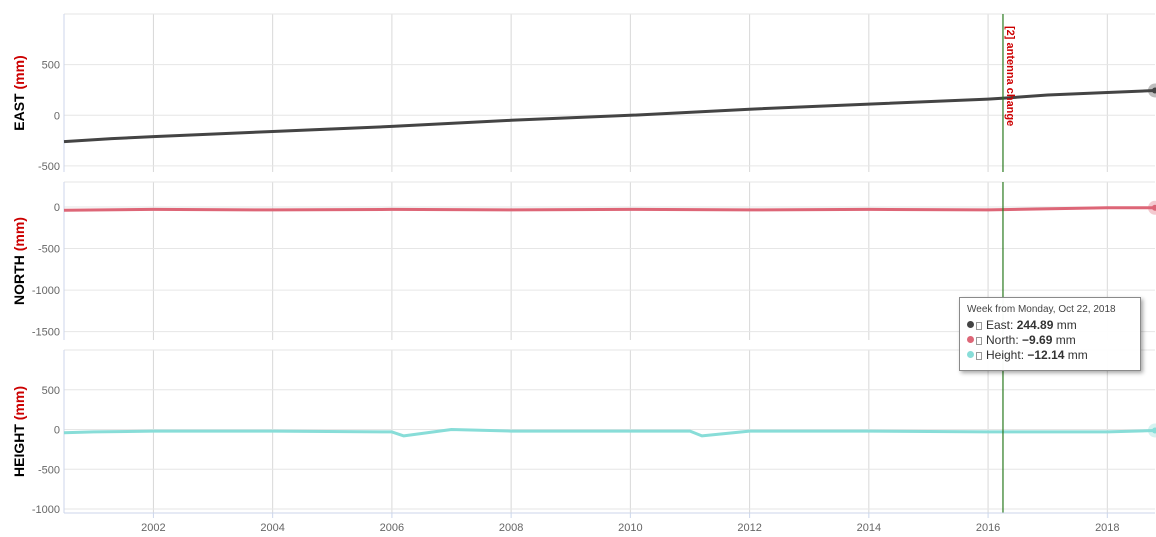 The width and height of the screenshot is (1156, 537). I want to click on tooltip-east-value: 244.89, so click(1035, 325).